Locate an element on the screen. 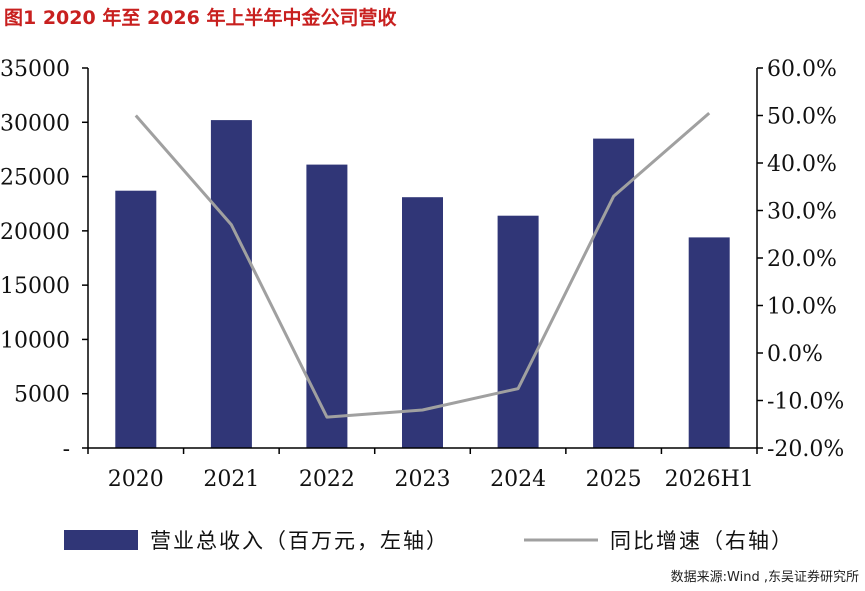  legend-label-revenue: 营业总收入（百万元，左轴） is located at coordinates (299, 541).